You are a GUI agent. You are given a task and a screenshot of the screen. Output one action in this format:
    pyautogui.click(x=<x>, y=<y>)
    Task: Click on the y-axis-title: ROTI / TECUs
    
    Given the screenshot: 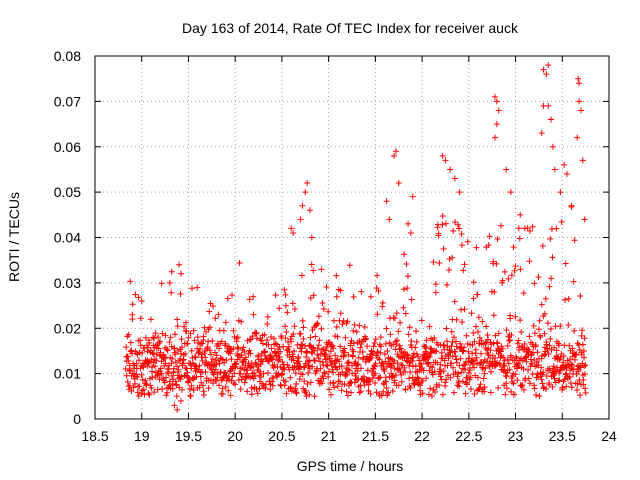 What is the action you would take?
    pyautogui.click(x=14, y=237)
    